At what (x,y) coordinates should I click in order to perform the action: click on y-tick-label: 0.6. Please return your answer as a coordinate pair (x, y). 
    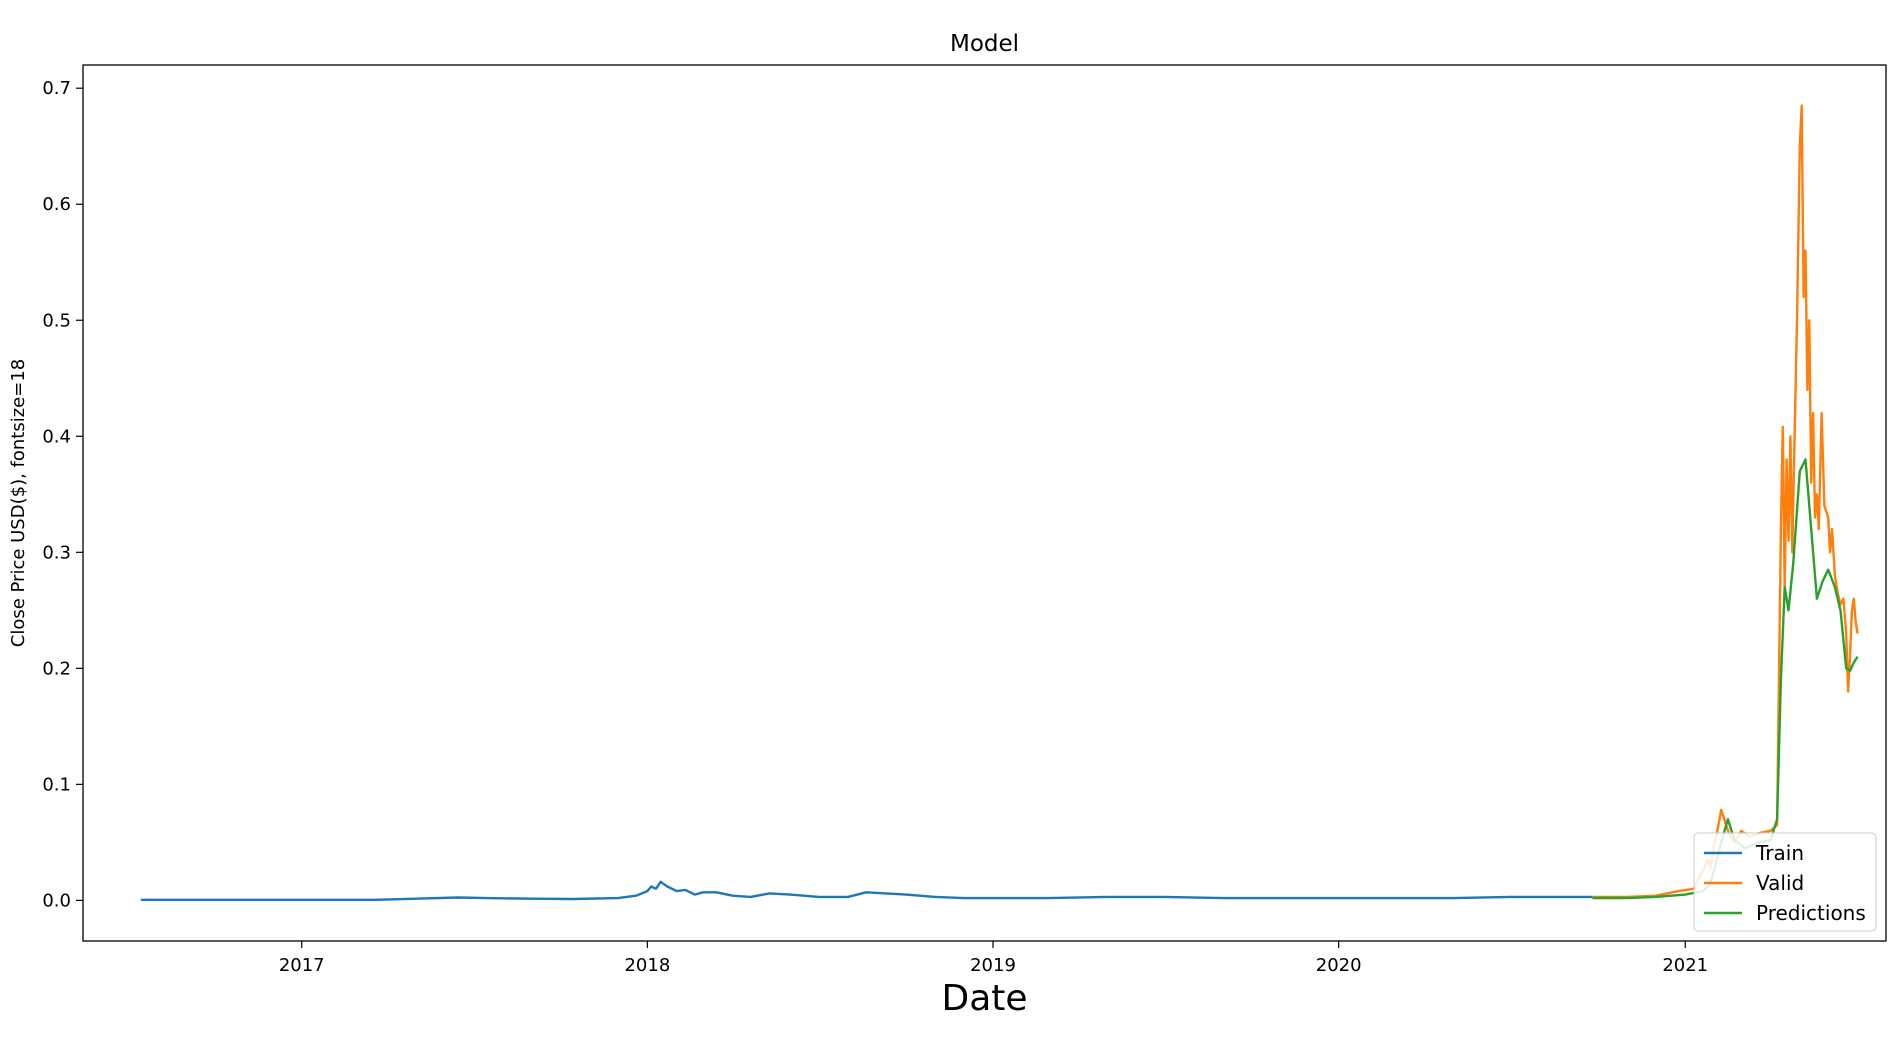
    Looking at the image, I should click on (56, 204).